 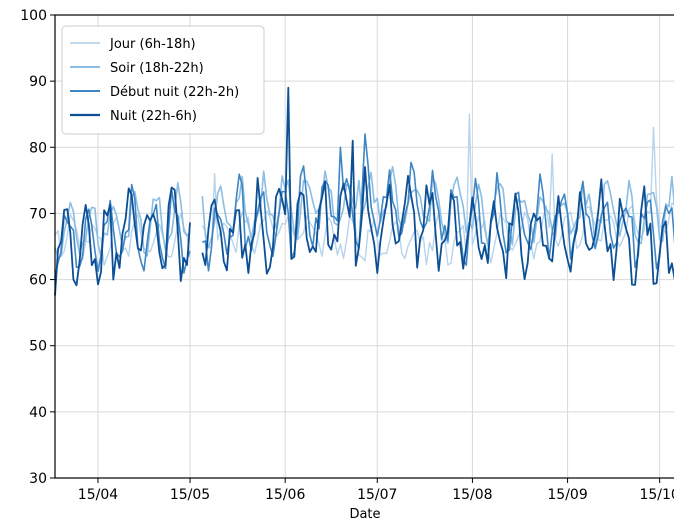 I want to click on legend-box, so click(x=163, y=80).